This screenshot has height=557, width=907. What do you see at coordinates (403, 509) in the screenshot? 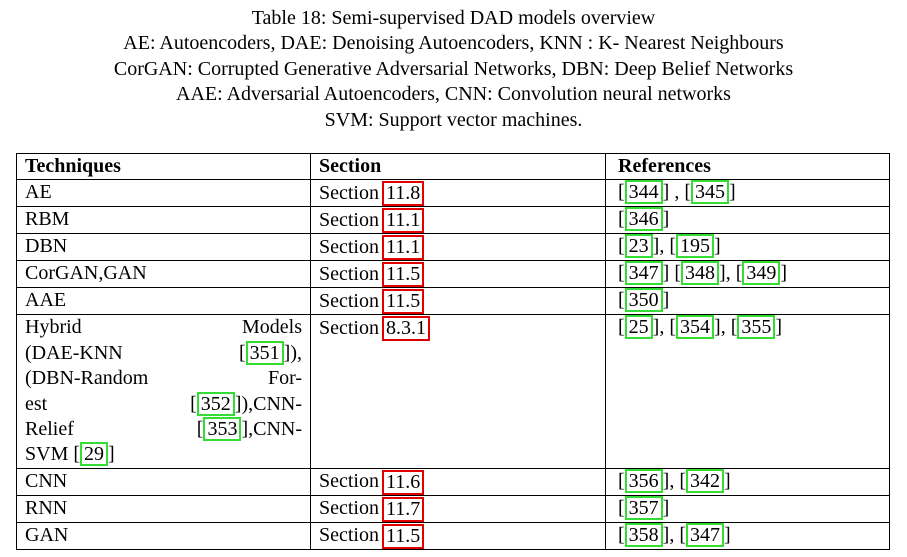
I see `section-link: 11.7` at bounding box center [403, 509].